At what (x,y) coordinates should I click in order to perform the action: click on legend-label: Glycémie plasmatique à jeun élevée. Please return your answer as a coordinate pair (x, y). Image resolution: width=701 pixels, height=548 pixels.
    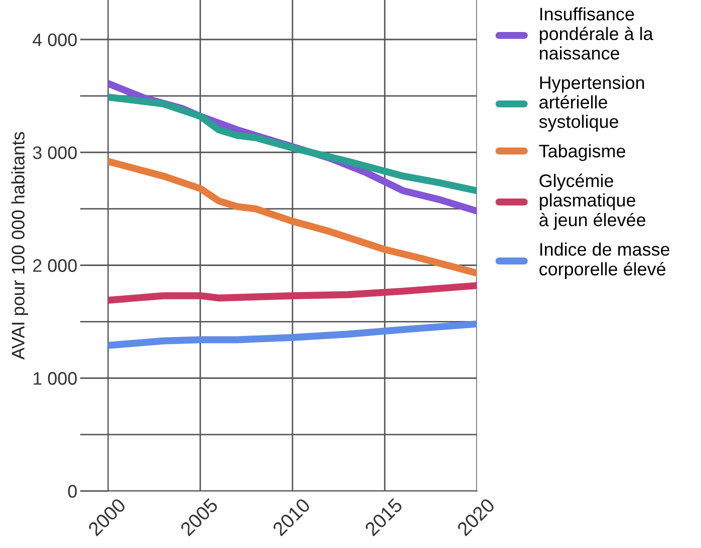
    Looking at the image, I should click on (592, 202).